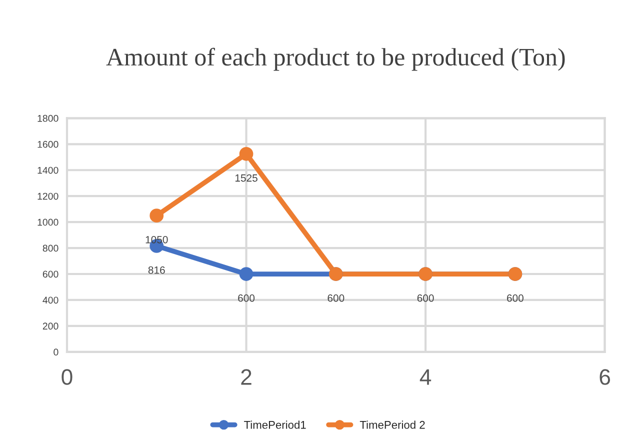 The width and height of the screenshot is (638, 441). Describe the element at coordinates (50, 274) in the screenshot. I see `y-tick-label: 600` at that location.